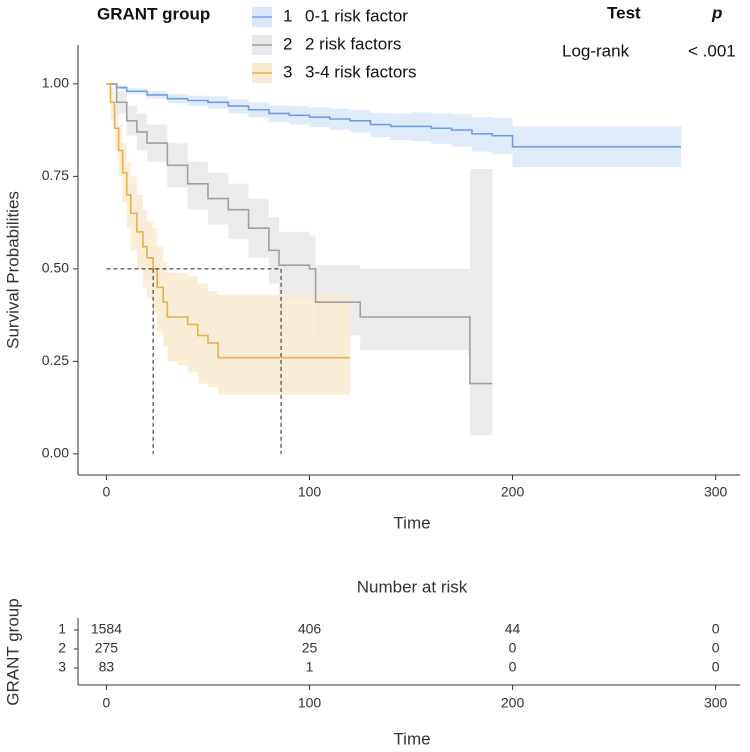 This screenshot has height=752, width=750. I want to click on x-axis-label: Time, so click(411, 522).